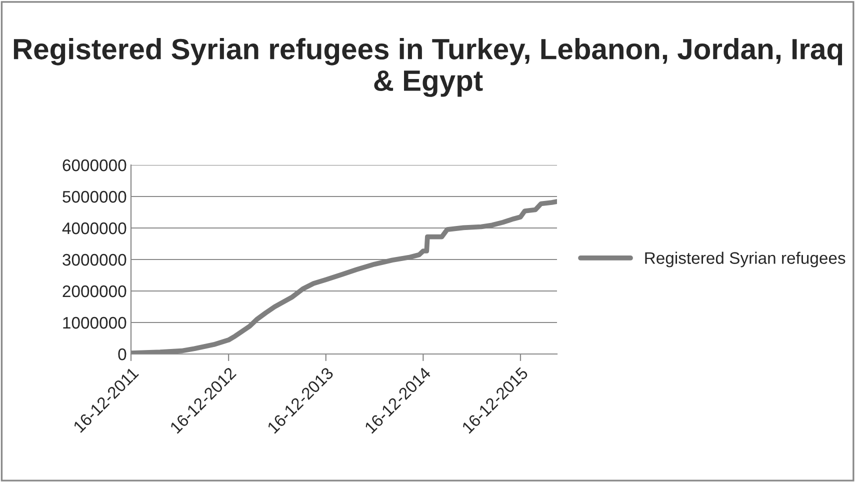  I want to click on y-tick-label: 5000000, so click(94, 196).